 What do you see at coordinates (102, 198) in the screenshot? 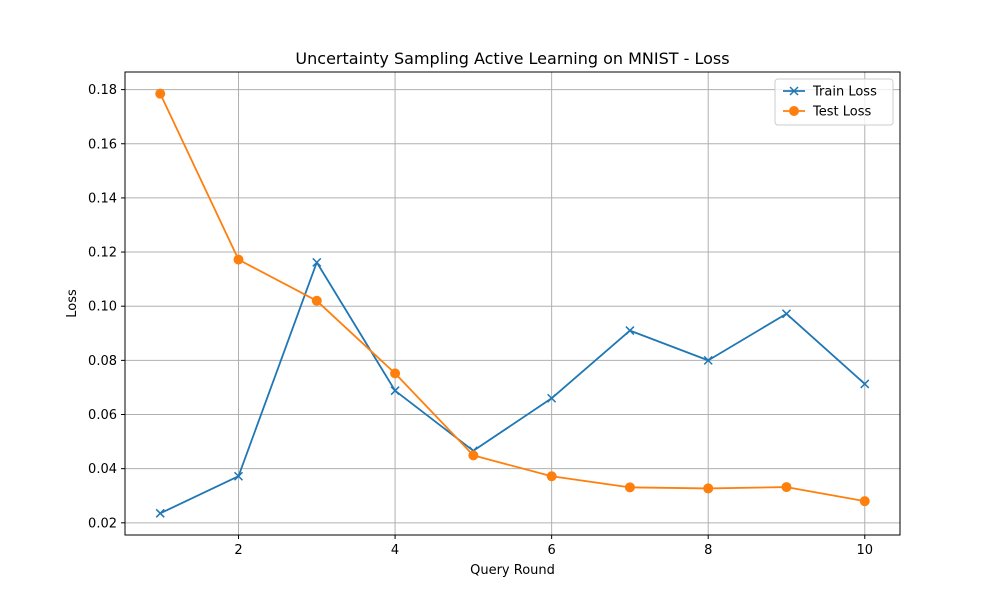
I see `y-tick-label: 0.14` at bounding box center [102, 198].